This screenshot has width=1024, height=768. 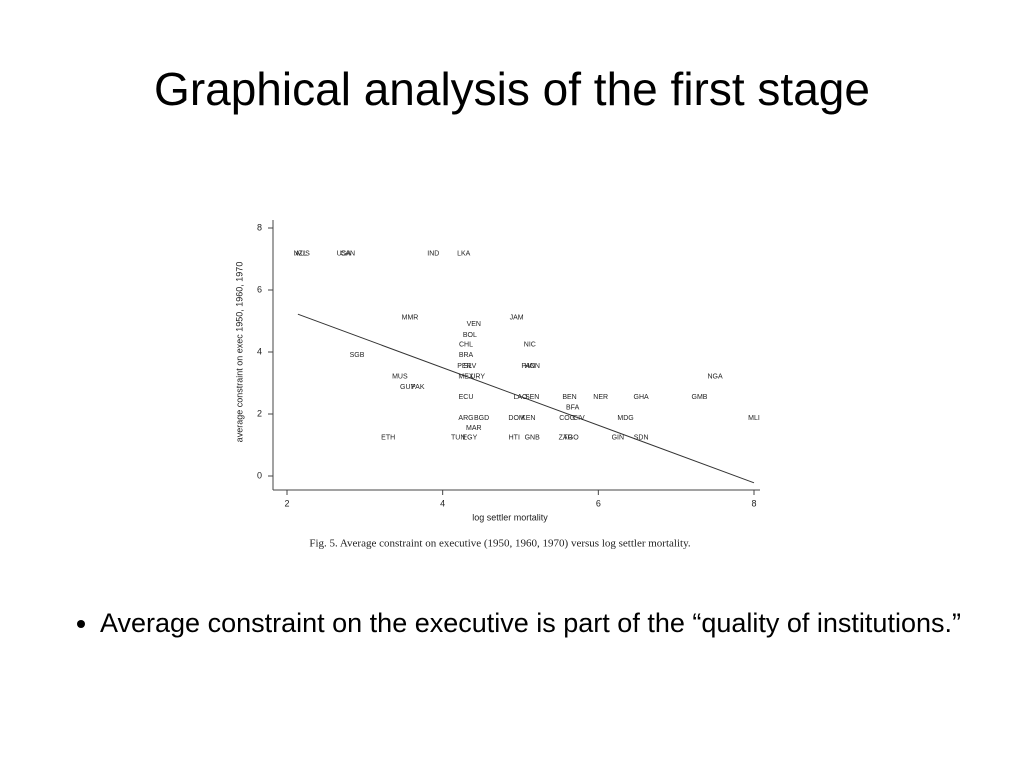 What do you see at coordinates (517, 318) in the screenshot?
I see `point-label: JAM` at bounding box center [517, 318].